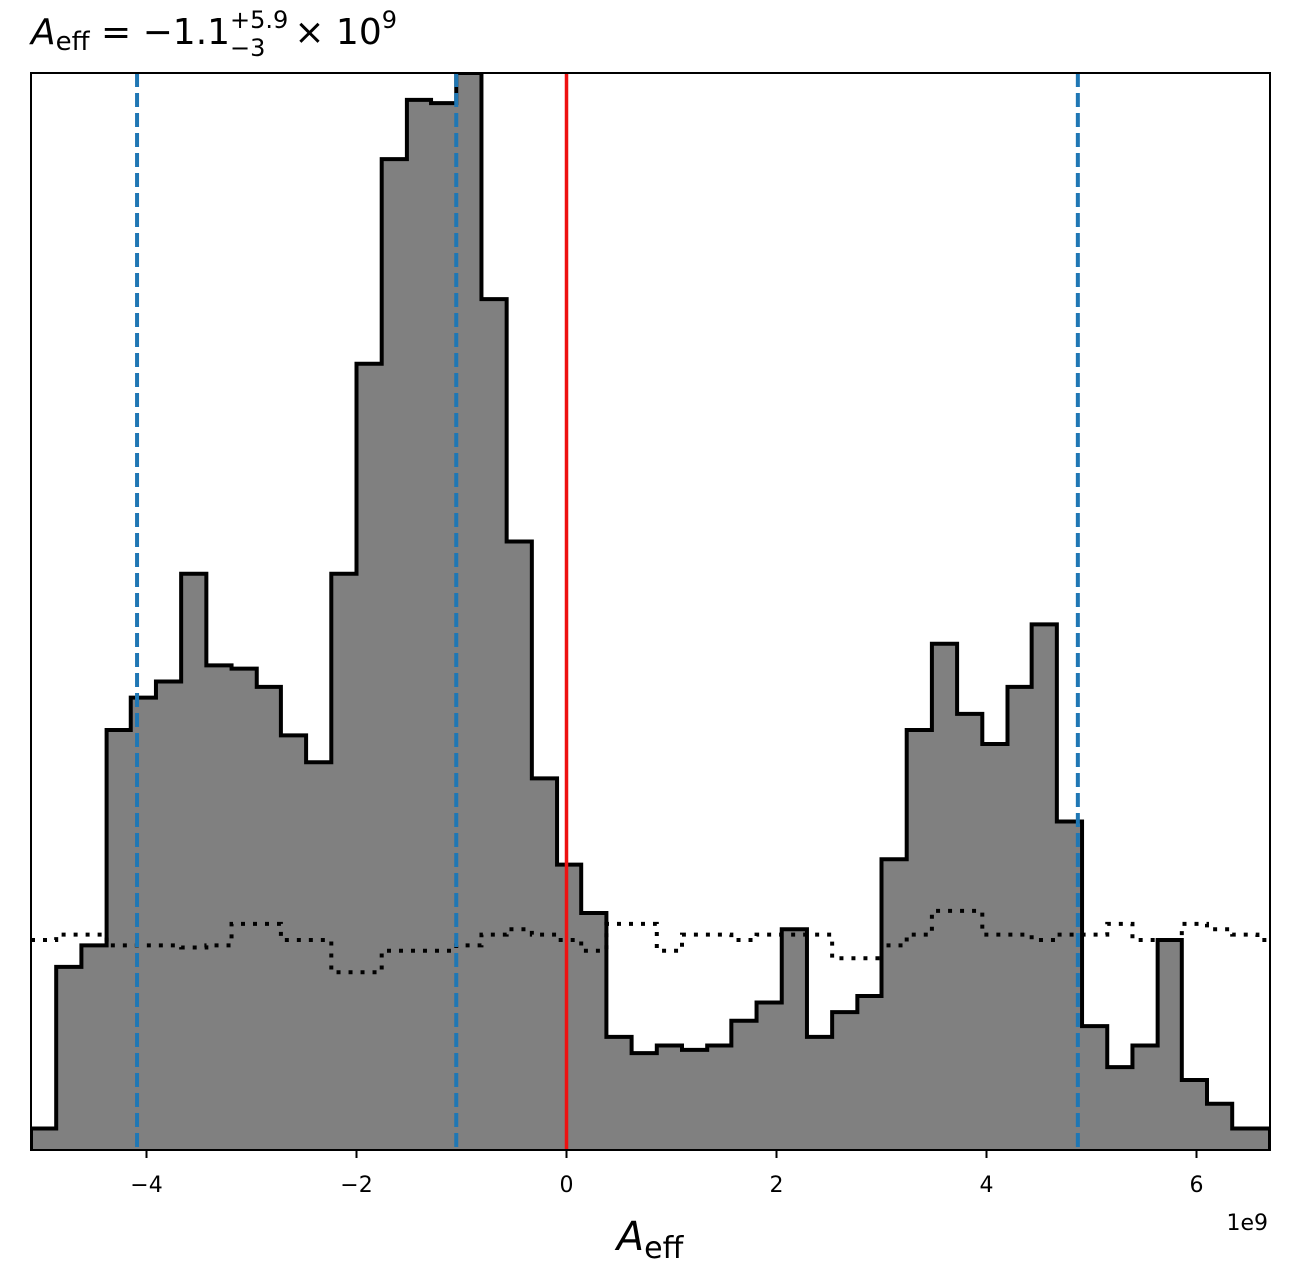  I want to click on xlabel-symbol: A, so click(629, 1237).